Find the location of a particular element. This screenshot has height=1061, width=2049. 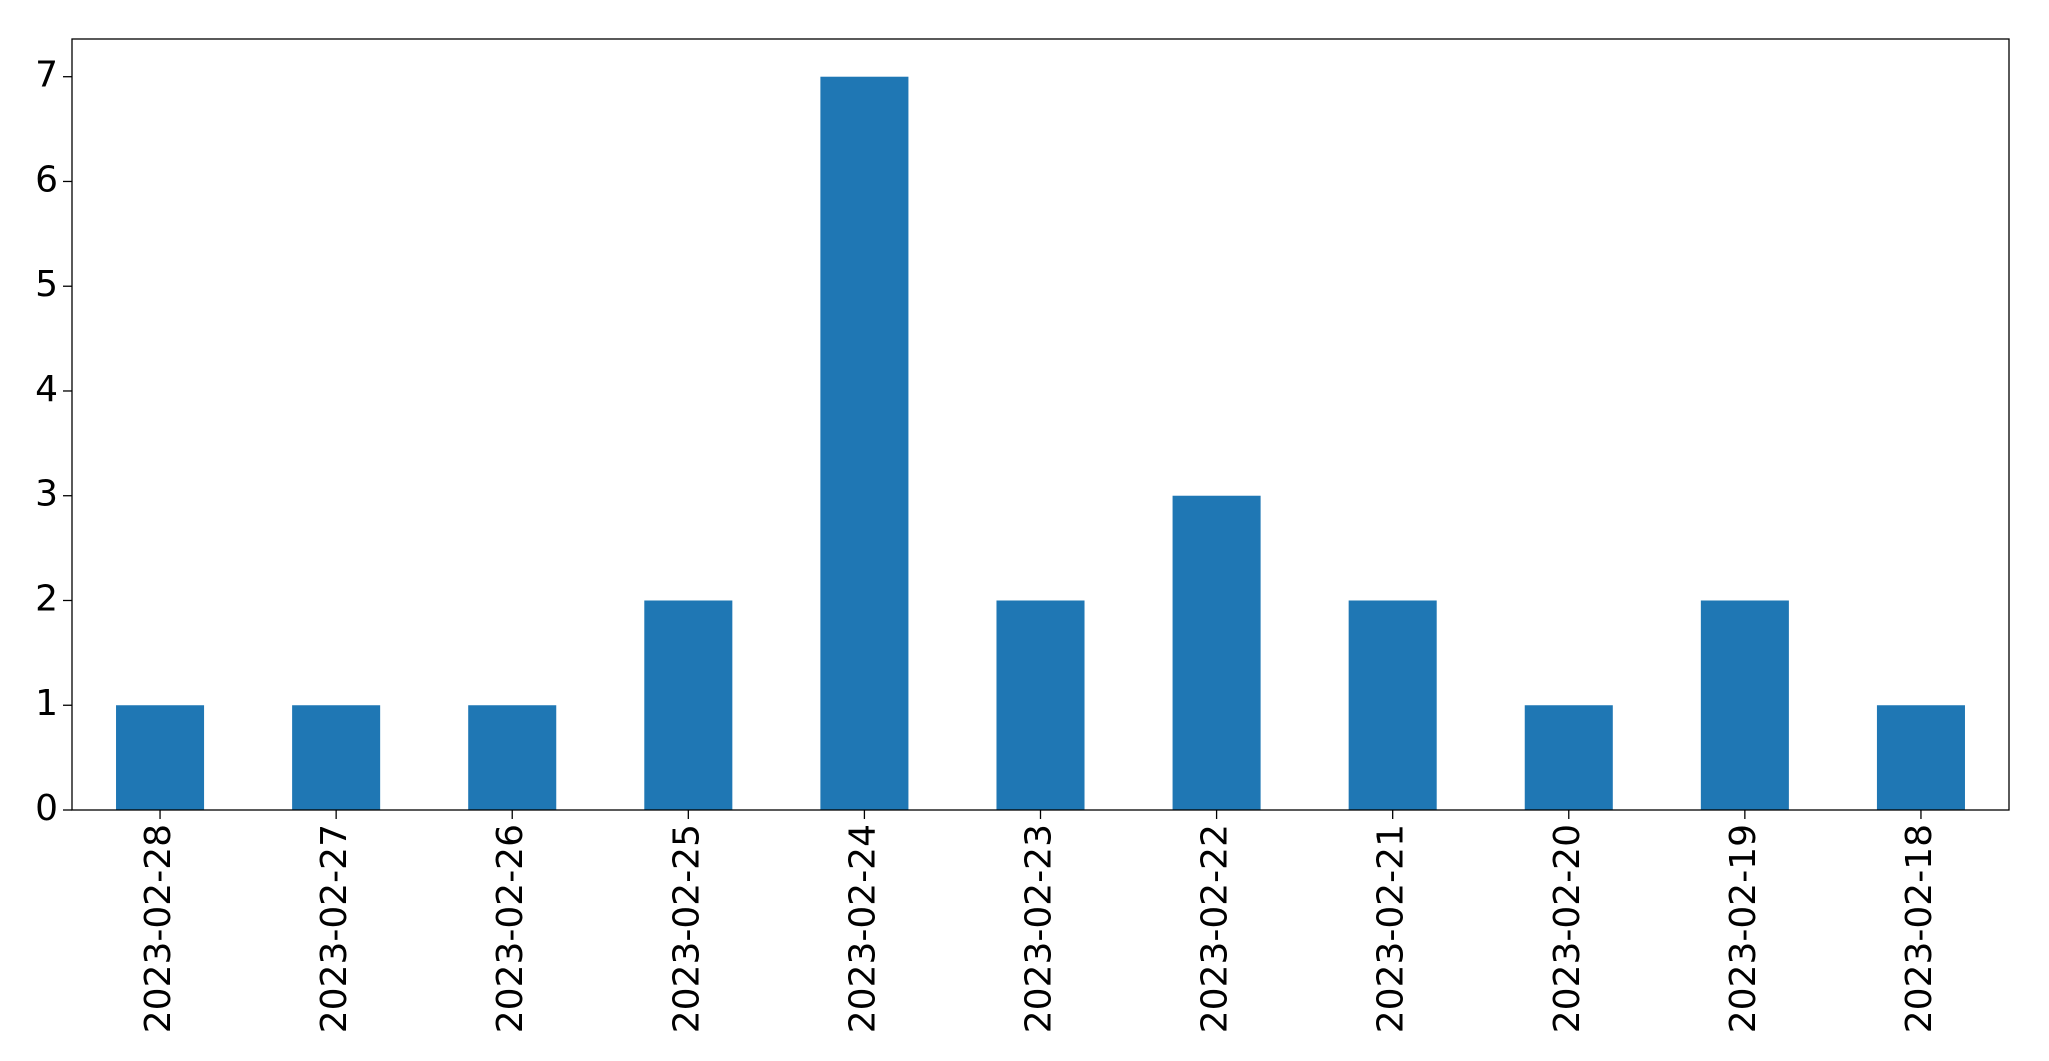

x-tick-label: 2023-02-25 is located at coordinates (686, 928).